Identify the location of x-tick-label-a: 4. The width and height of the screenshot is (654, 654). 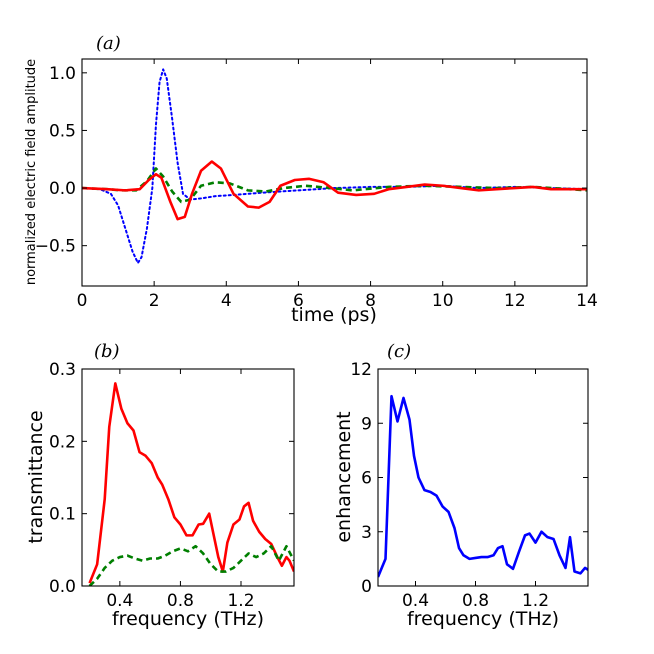
(226, 301).